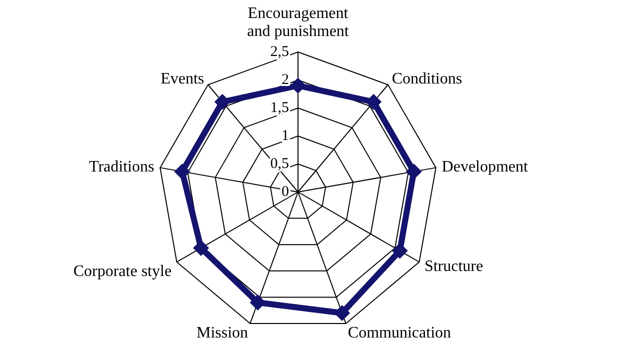 The height and width of the screenshot is (342, 617). What do you see at coordinates (285, 80) in the screenshot?
I see `y-tick-label: 2` at bounding box center [285, 80].